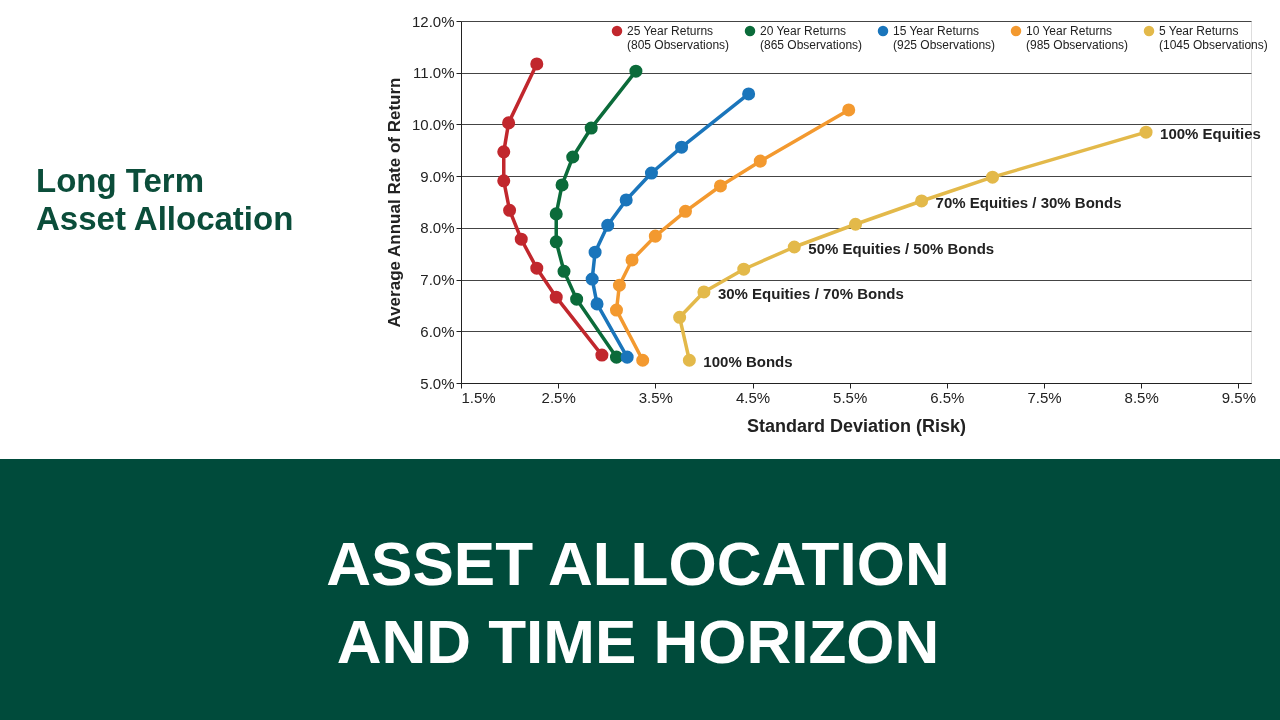 The width and height of the screenshot is (1280, 720). Describe the element at coordinates (478, 397) in the screenshot. I see `x-tick-label: 1.5%` at that location.